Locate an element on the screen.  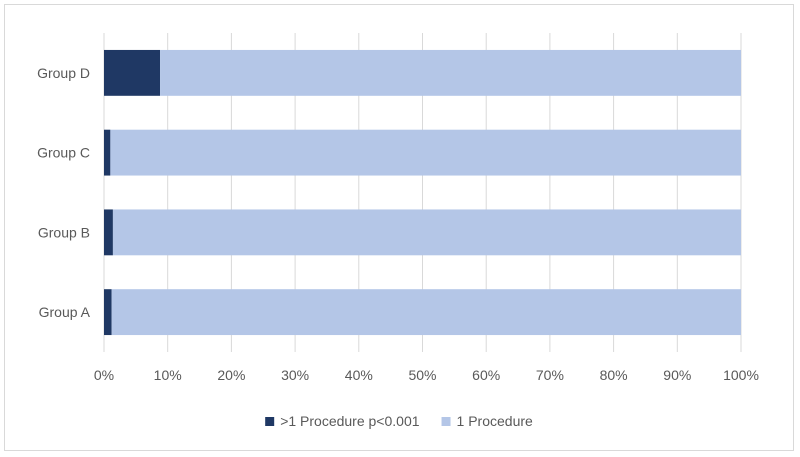
category-label: Group B is located at coordinates (64, 232).